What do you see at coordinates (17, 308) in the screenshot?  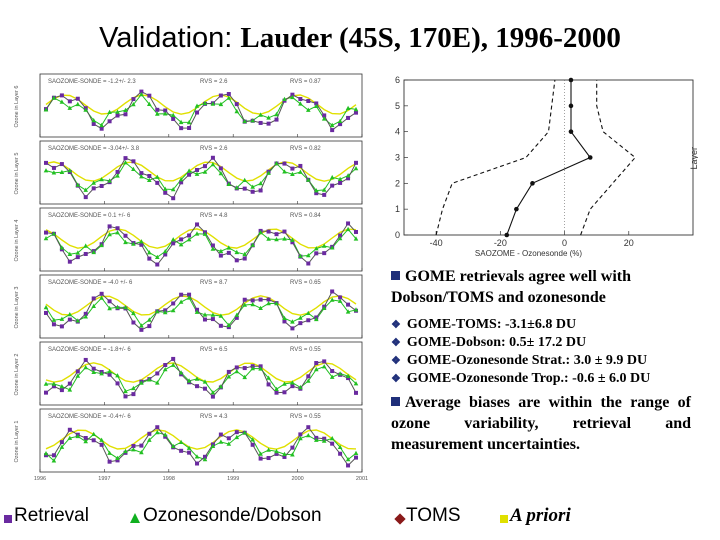 I see `panel-ylabel: Ozone in Layer 3` at bounding box center [17, 308].